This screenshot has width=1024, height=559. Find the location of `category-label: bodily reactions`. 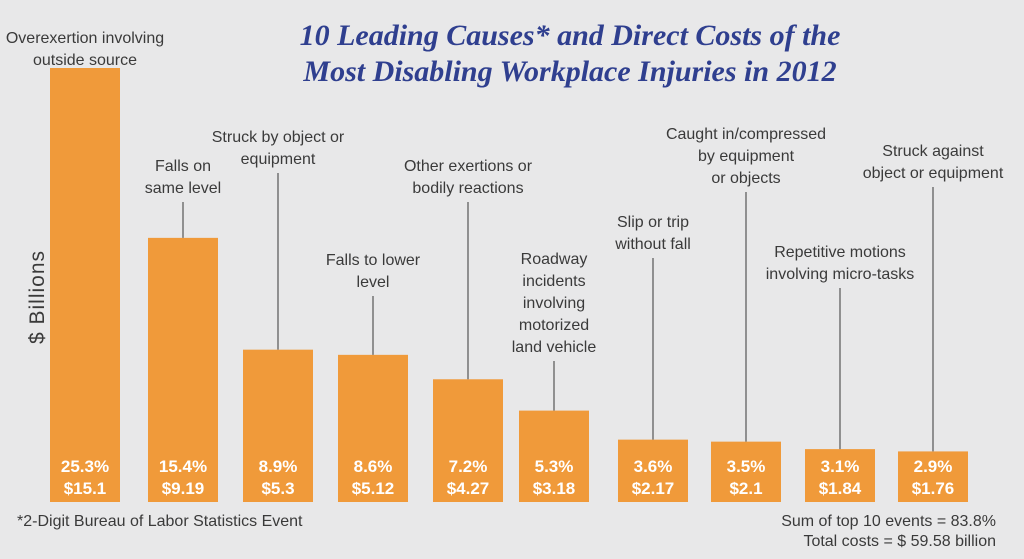

category-label: bodily reactions is located at coordinates (467, 188).